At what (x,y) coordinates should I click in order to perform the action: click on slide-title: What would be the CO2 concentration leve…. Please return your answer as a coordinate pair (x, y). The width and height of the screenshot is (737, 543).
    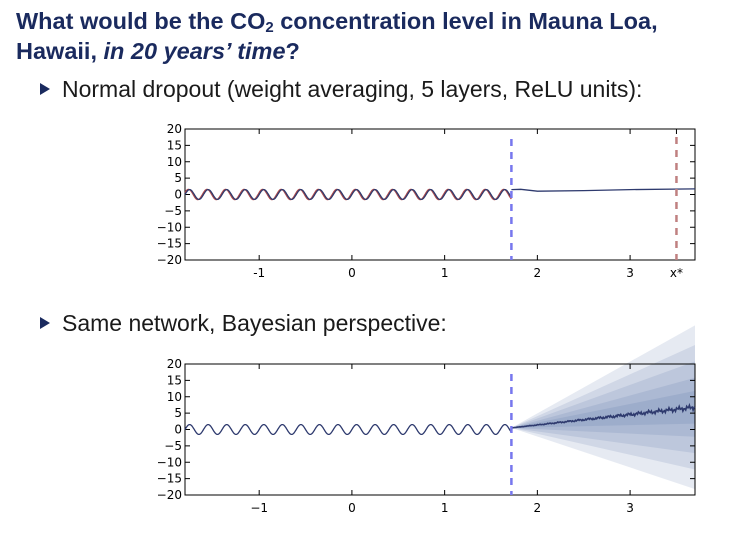
    Looking at the image, I should click on (337, 36).